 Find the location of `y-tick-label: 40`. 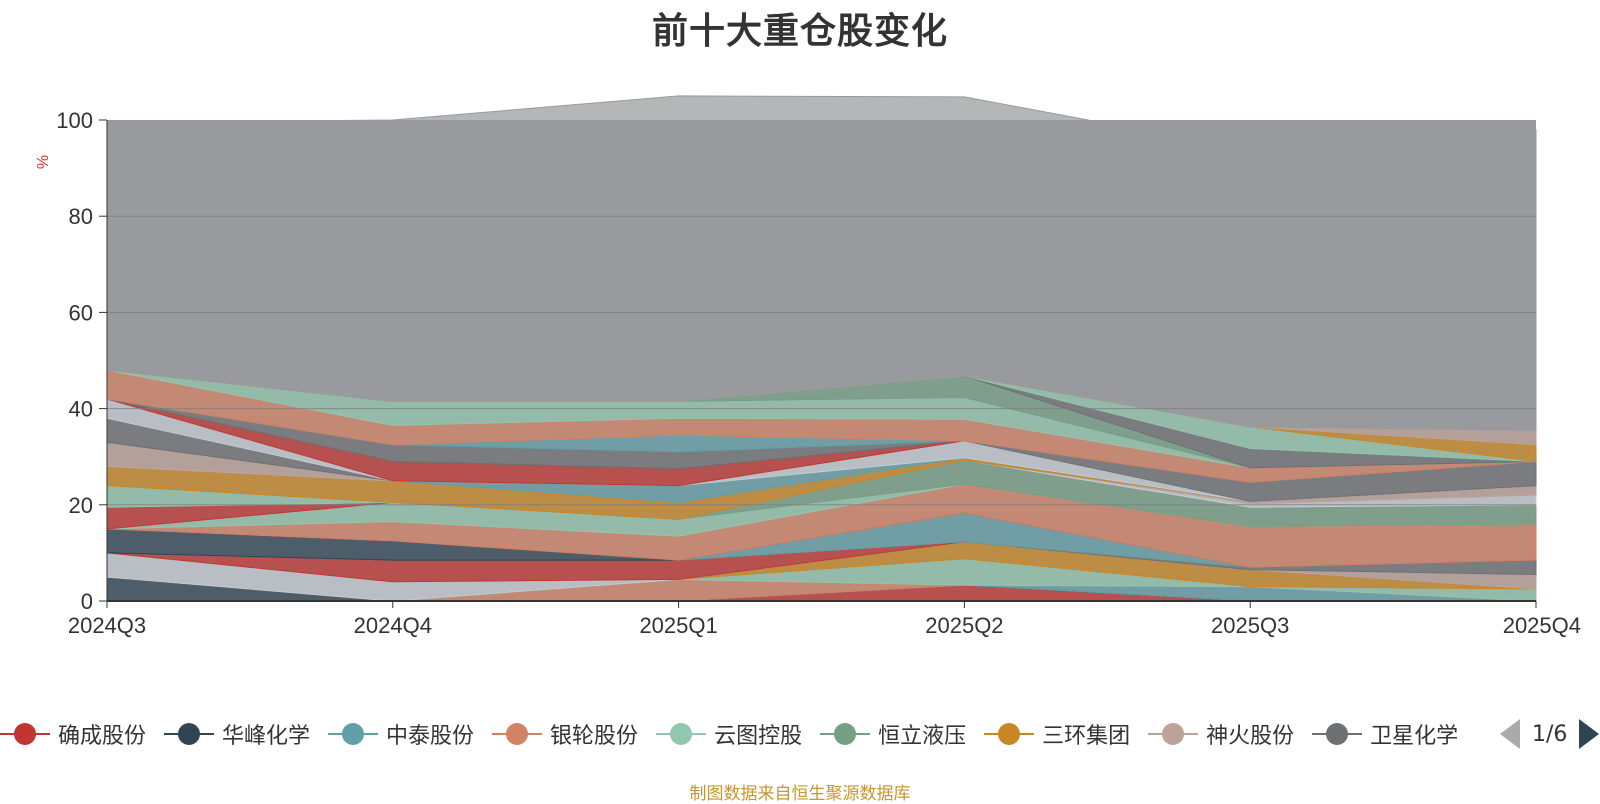

y-tick-label: 40 is located at coordinates (81, 409).